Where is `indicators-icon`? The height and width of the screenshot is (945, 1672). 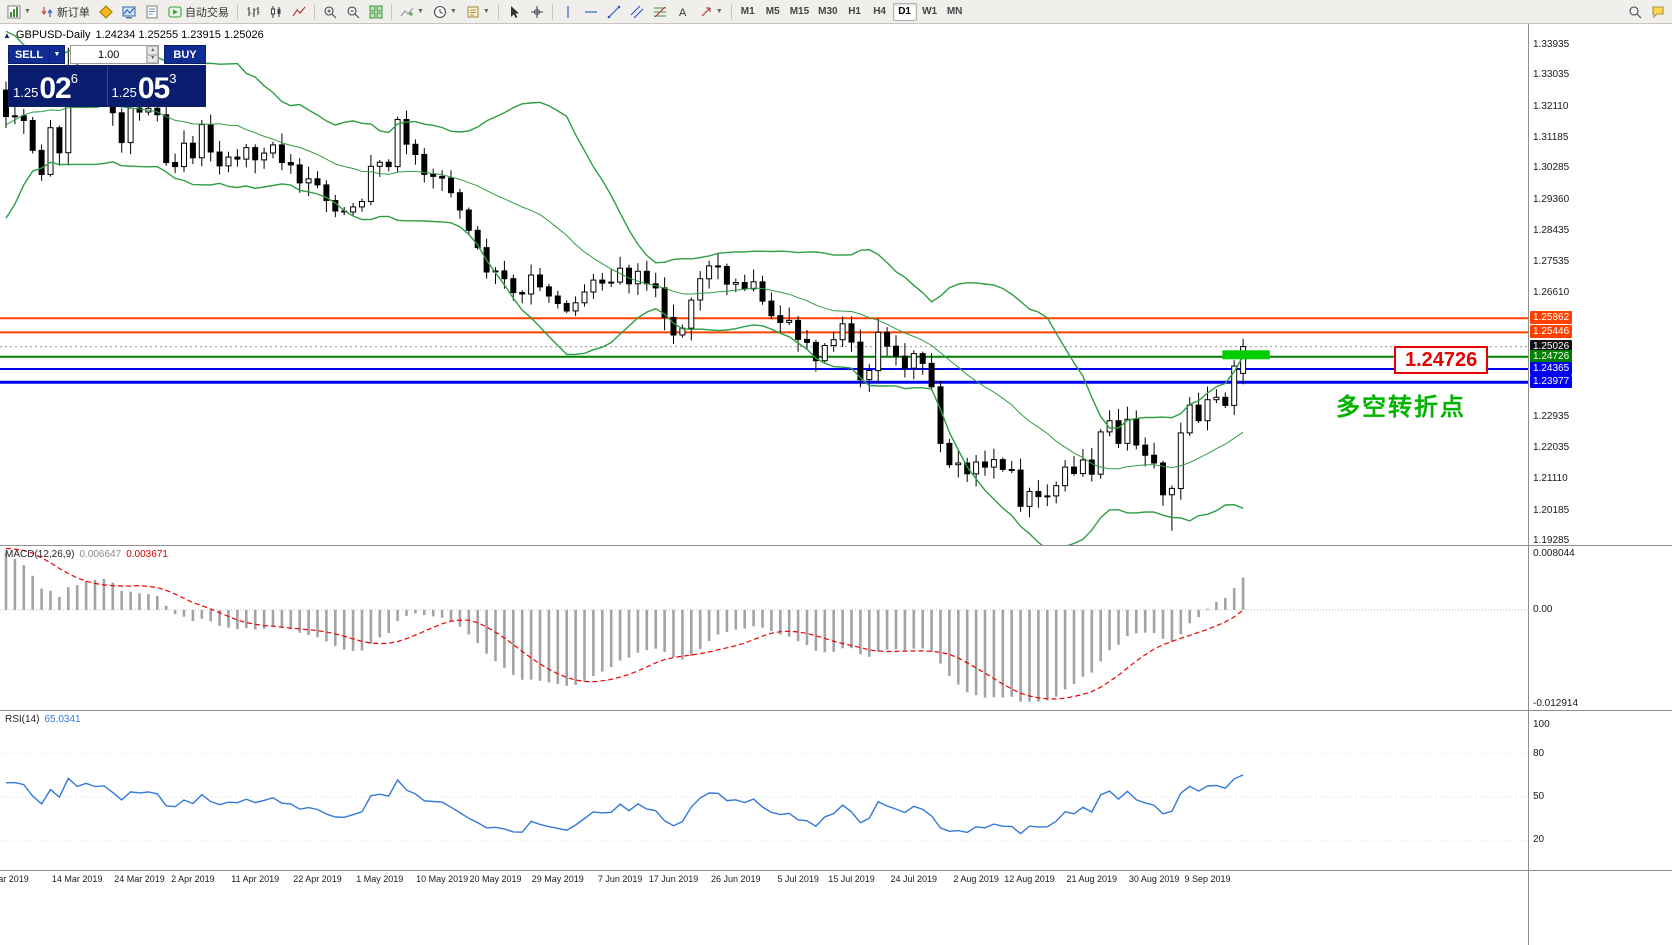
indicators-icon is located at coordinates (407, 11).